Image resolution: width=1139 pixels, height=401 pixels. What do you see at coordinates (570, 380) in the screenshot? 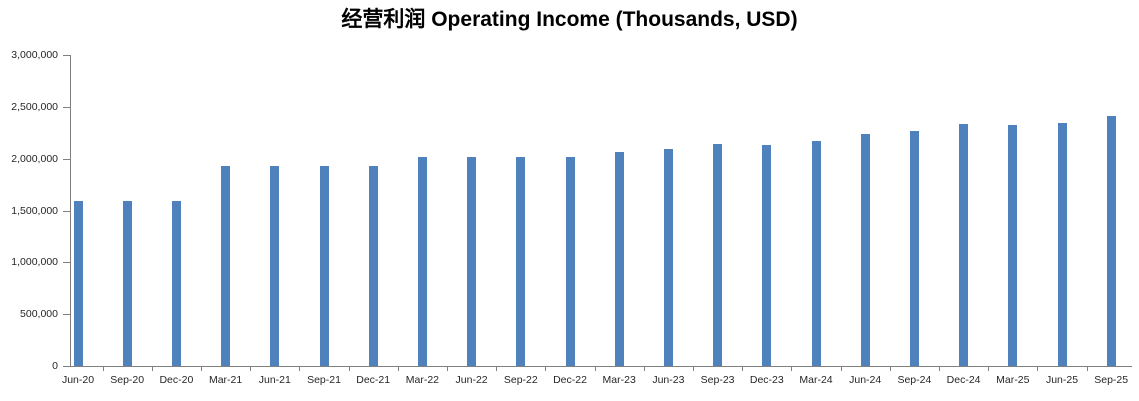
I see `x-tick-label: Dec-22` at bounding box center [570, 380].